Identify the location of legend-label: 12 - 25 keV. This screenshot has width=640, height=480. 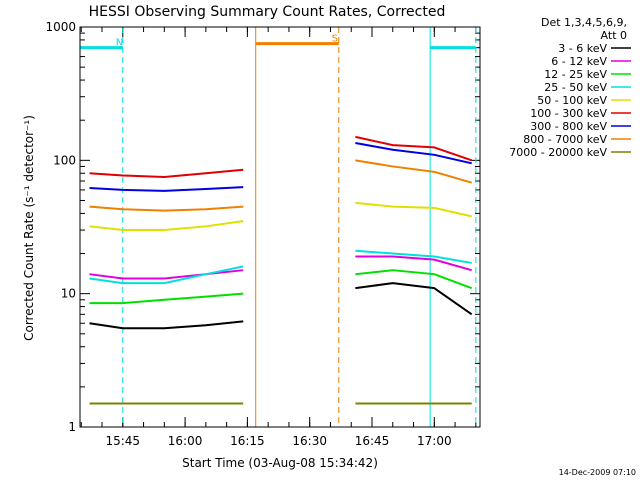
(575, 74).